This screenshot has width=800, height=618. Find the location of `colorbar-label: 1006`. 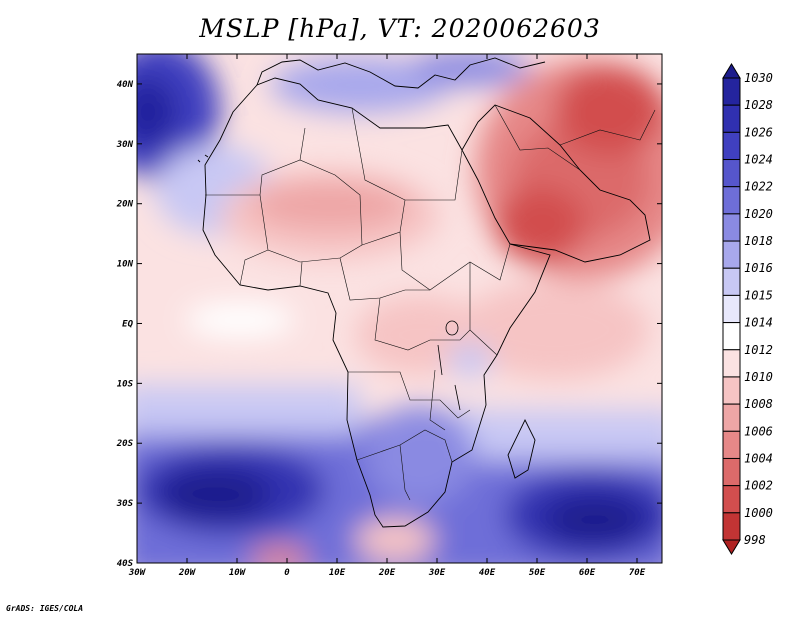

colorbar-label: 1006 is located at coordinates (758, 431).